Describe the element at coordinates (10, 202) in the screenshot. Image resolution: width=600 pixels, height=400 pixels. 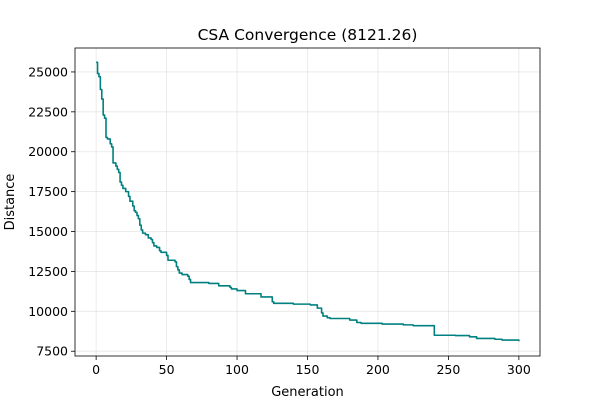
I see `y-axis-label: Distance` at that location.